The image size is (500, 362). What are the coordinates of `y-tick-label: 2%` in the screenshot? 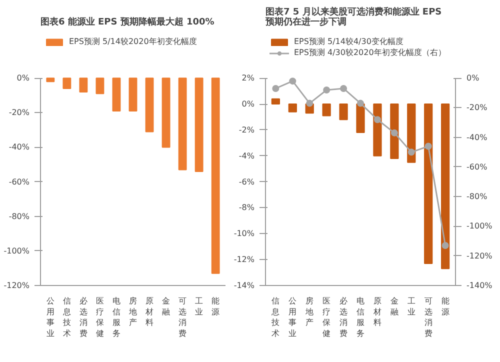 It's located at (248, 78).